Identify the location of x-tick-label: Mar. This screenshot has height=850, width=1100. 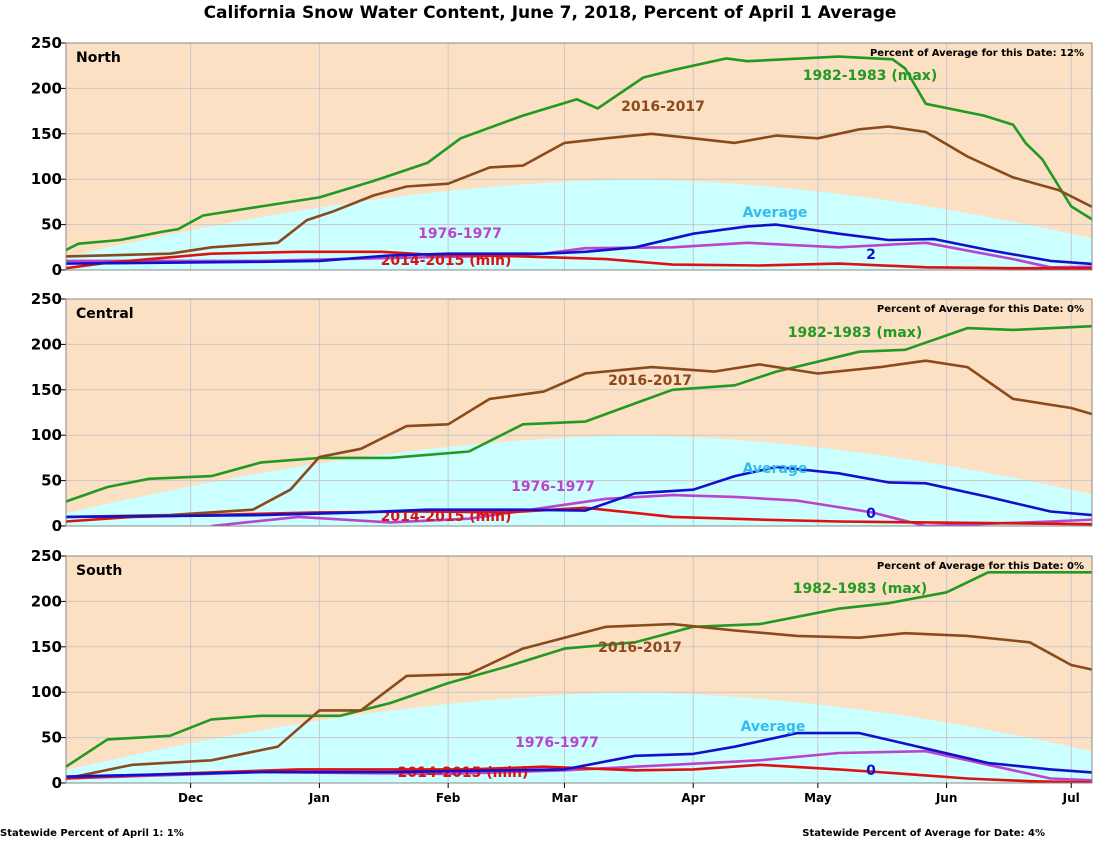
(564, 798).